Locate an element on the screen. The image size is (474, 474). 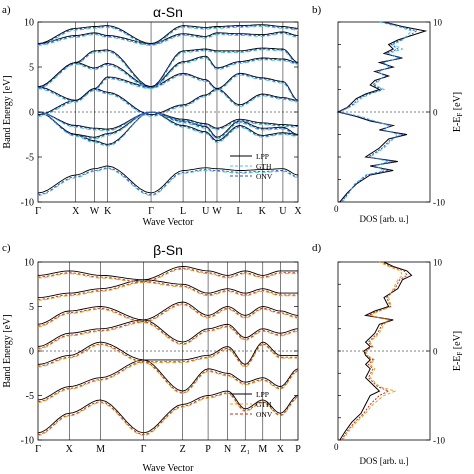
kpoint-label: M is located at coordinates (262, 449).